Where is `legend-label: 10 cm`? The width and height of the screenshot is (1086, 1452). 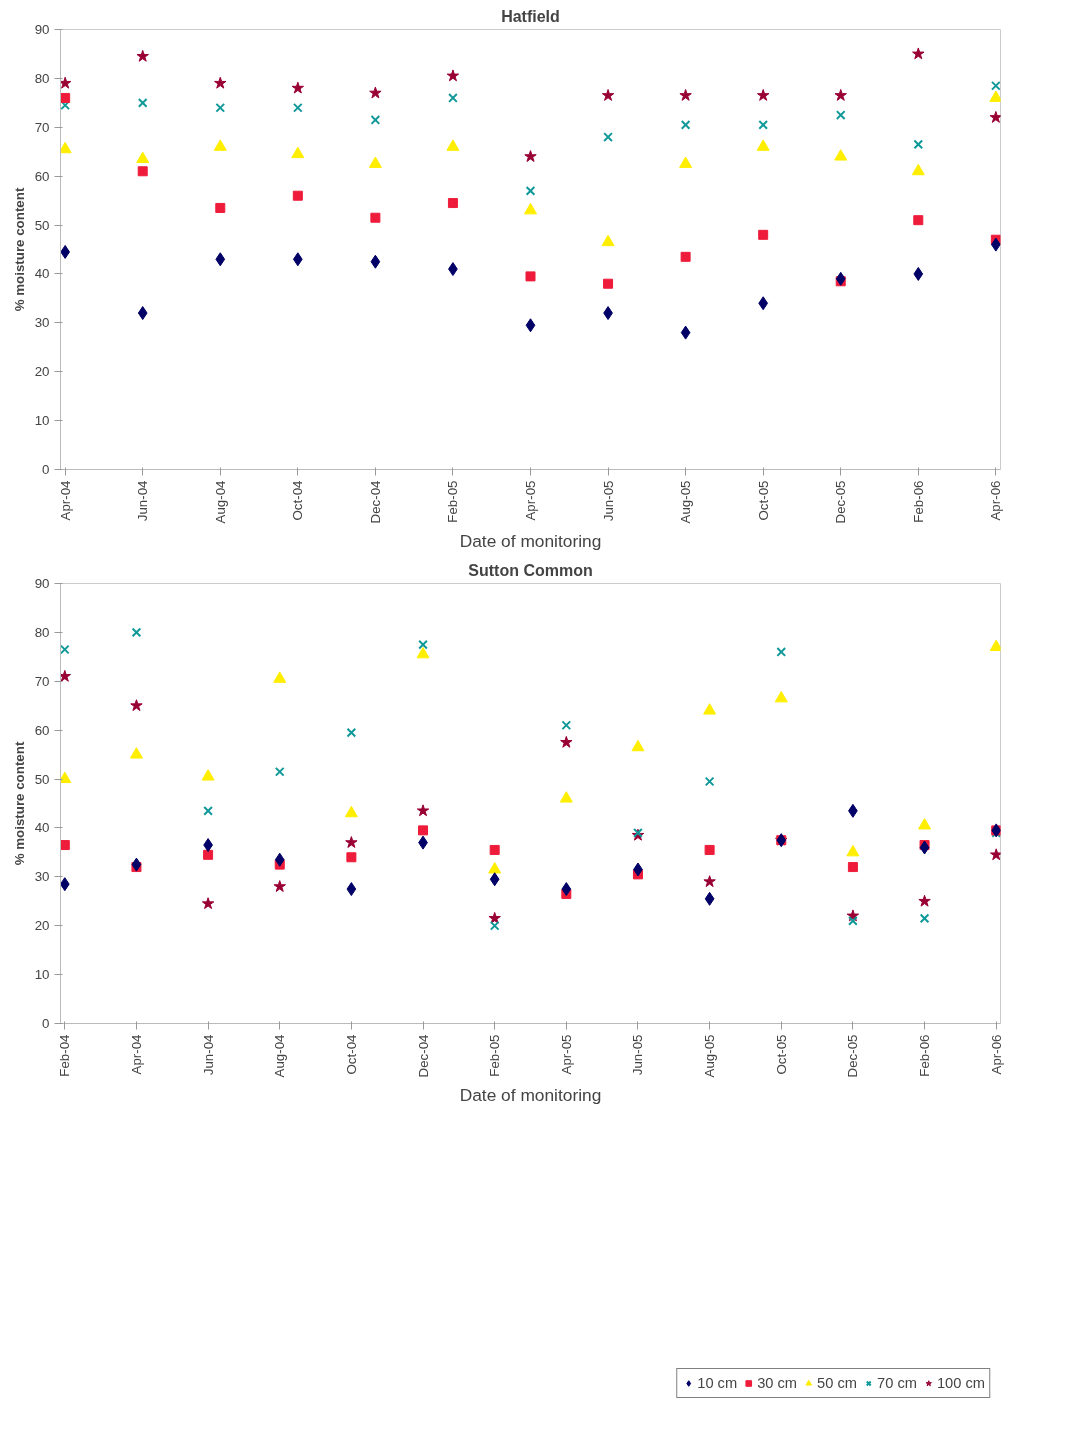
legend-label: 10 cm is located at coordinates (717, 1383).